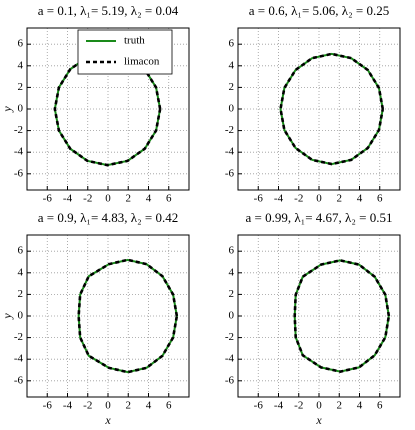  What do you see at coordinates (134, 41) in the screenshot?
I see `legend-label: truth` at bounding box center [134, 41].